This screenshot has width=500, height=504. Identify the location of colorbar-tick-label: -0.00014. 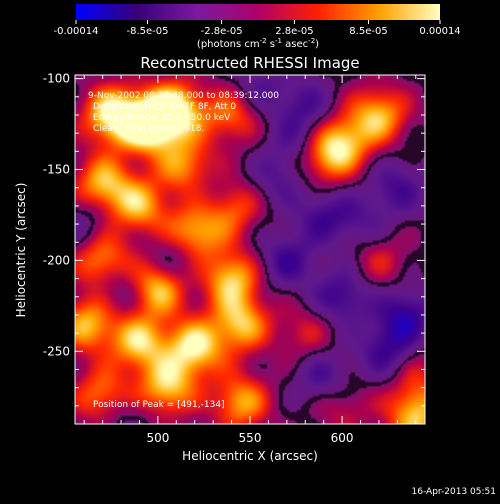
(76, 31).